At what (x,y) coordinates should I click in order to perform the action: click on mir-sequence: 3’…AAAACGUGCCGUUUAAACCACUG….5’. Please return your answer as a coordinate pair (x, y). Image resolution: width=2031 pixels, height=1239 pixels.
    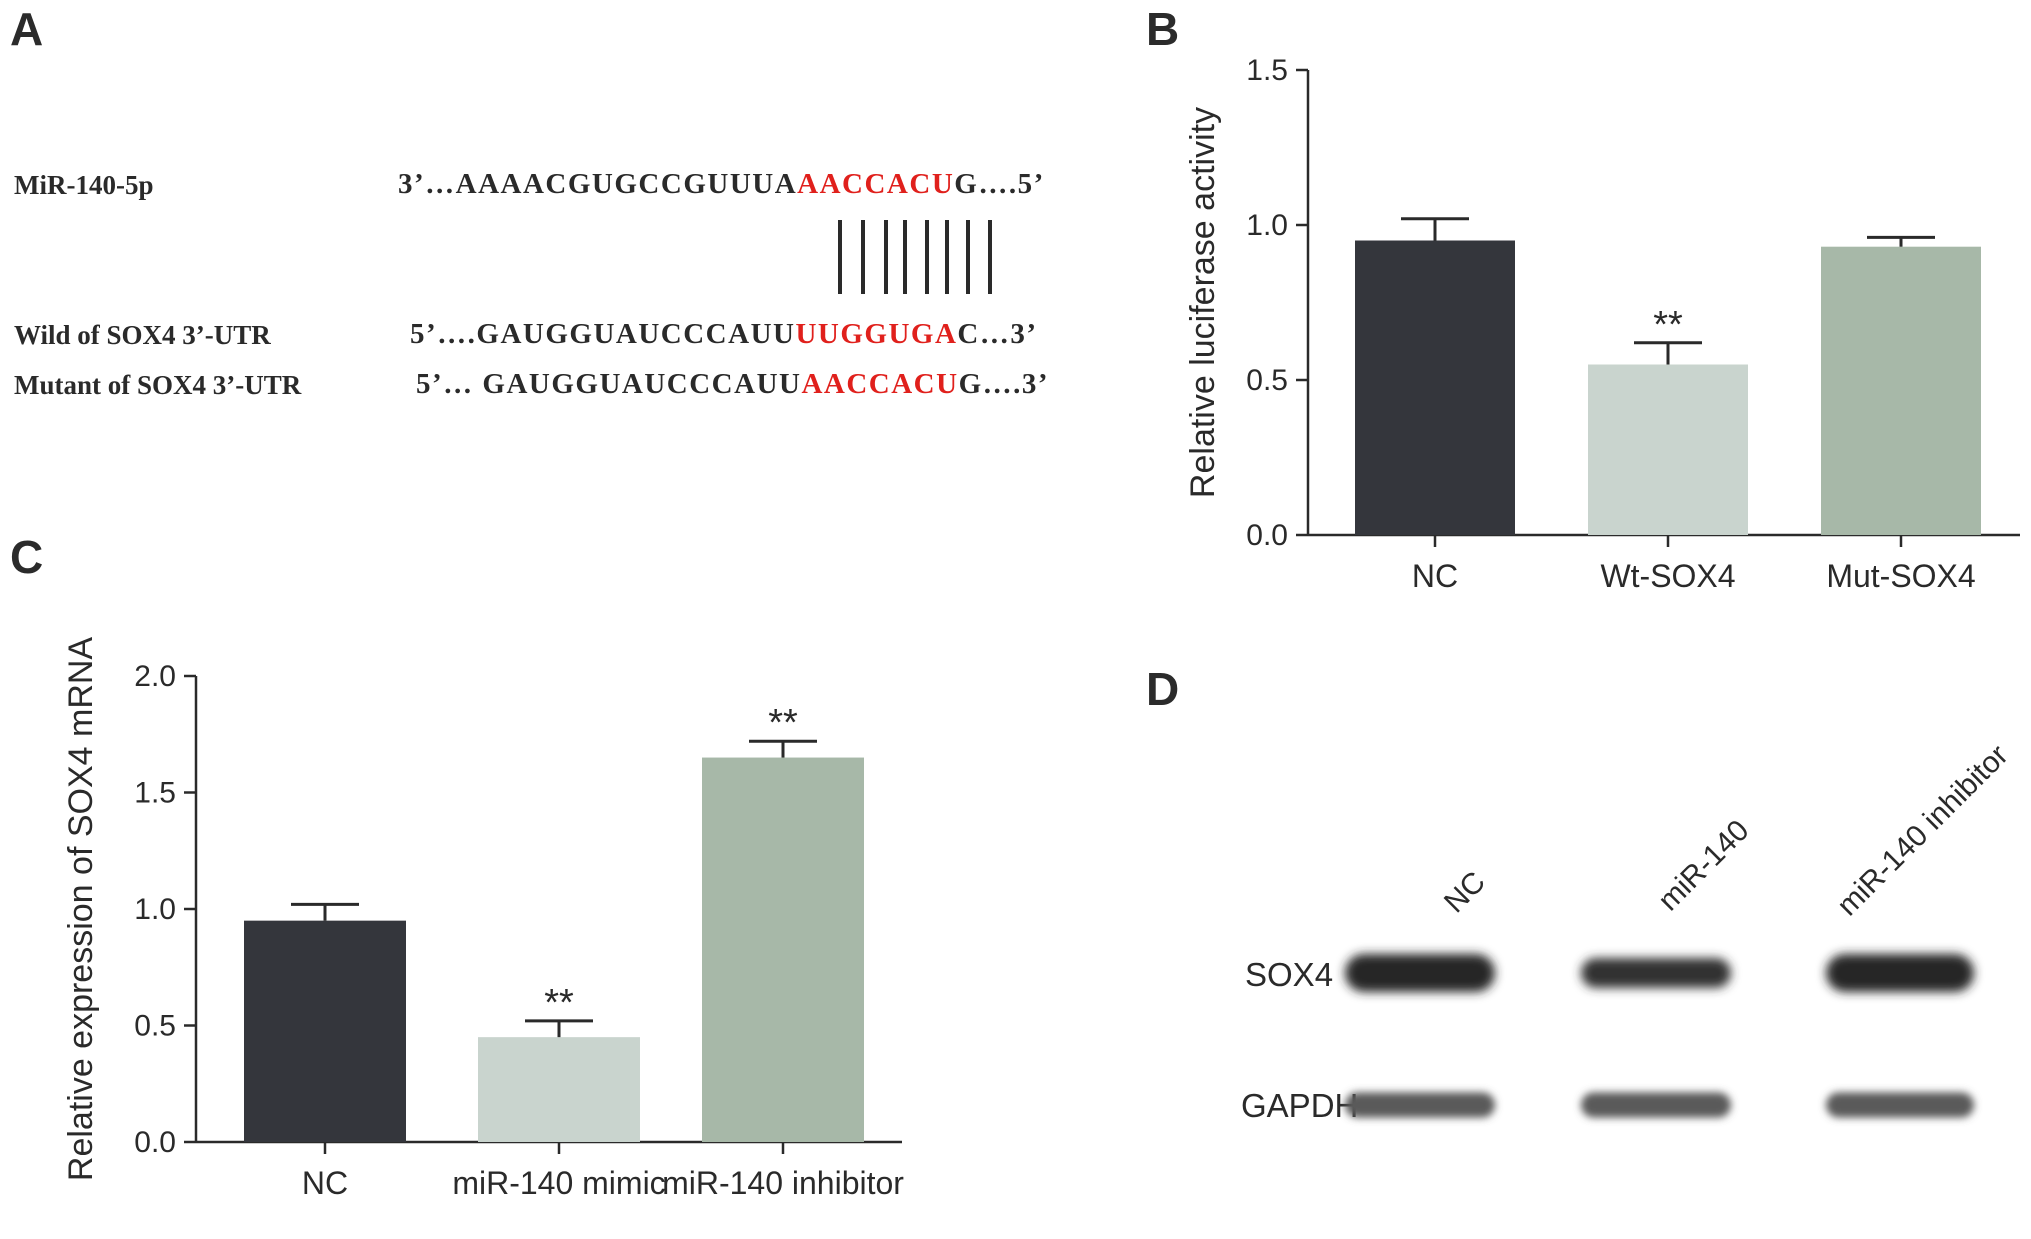
    Looking at the image, I should click on (721, 184).